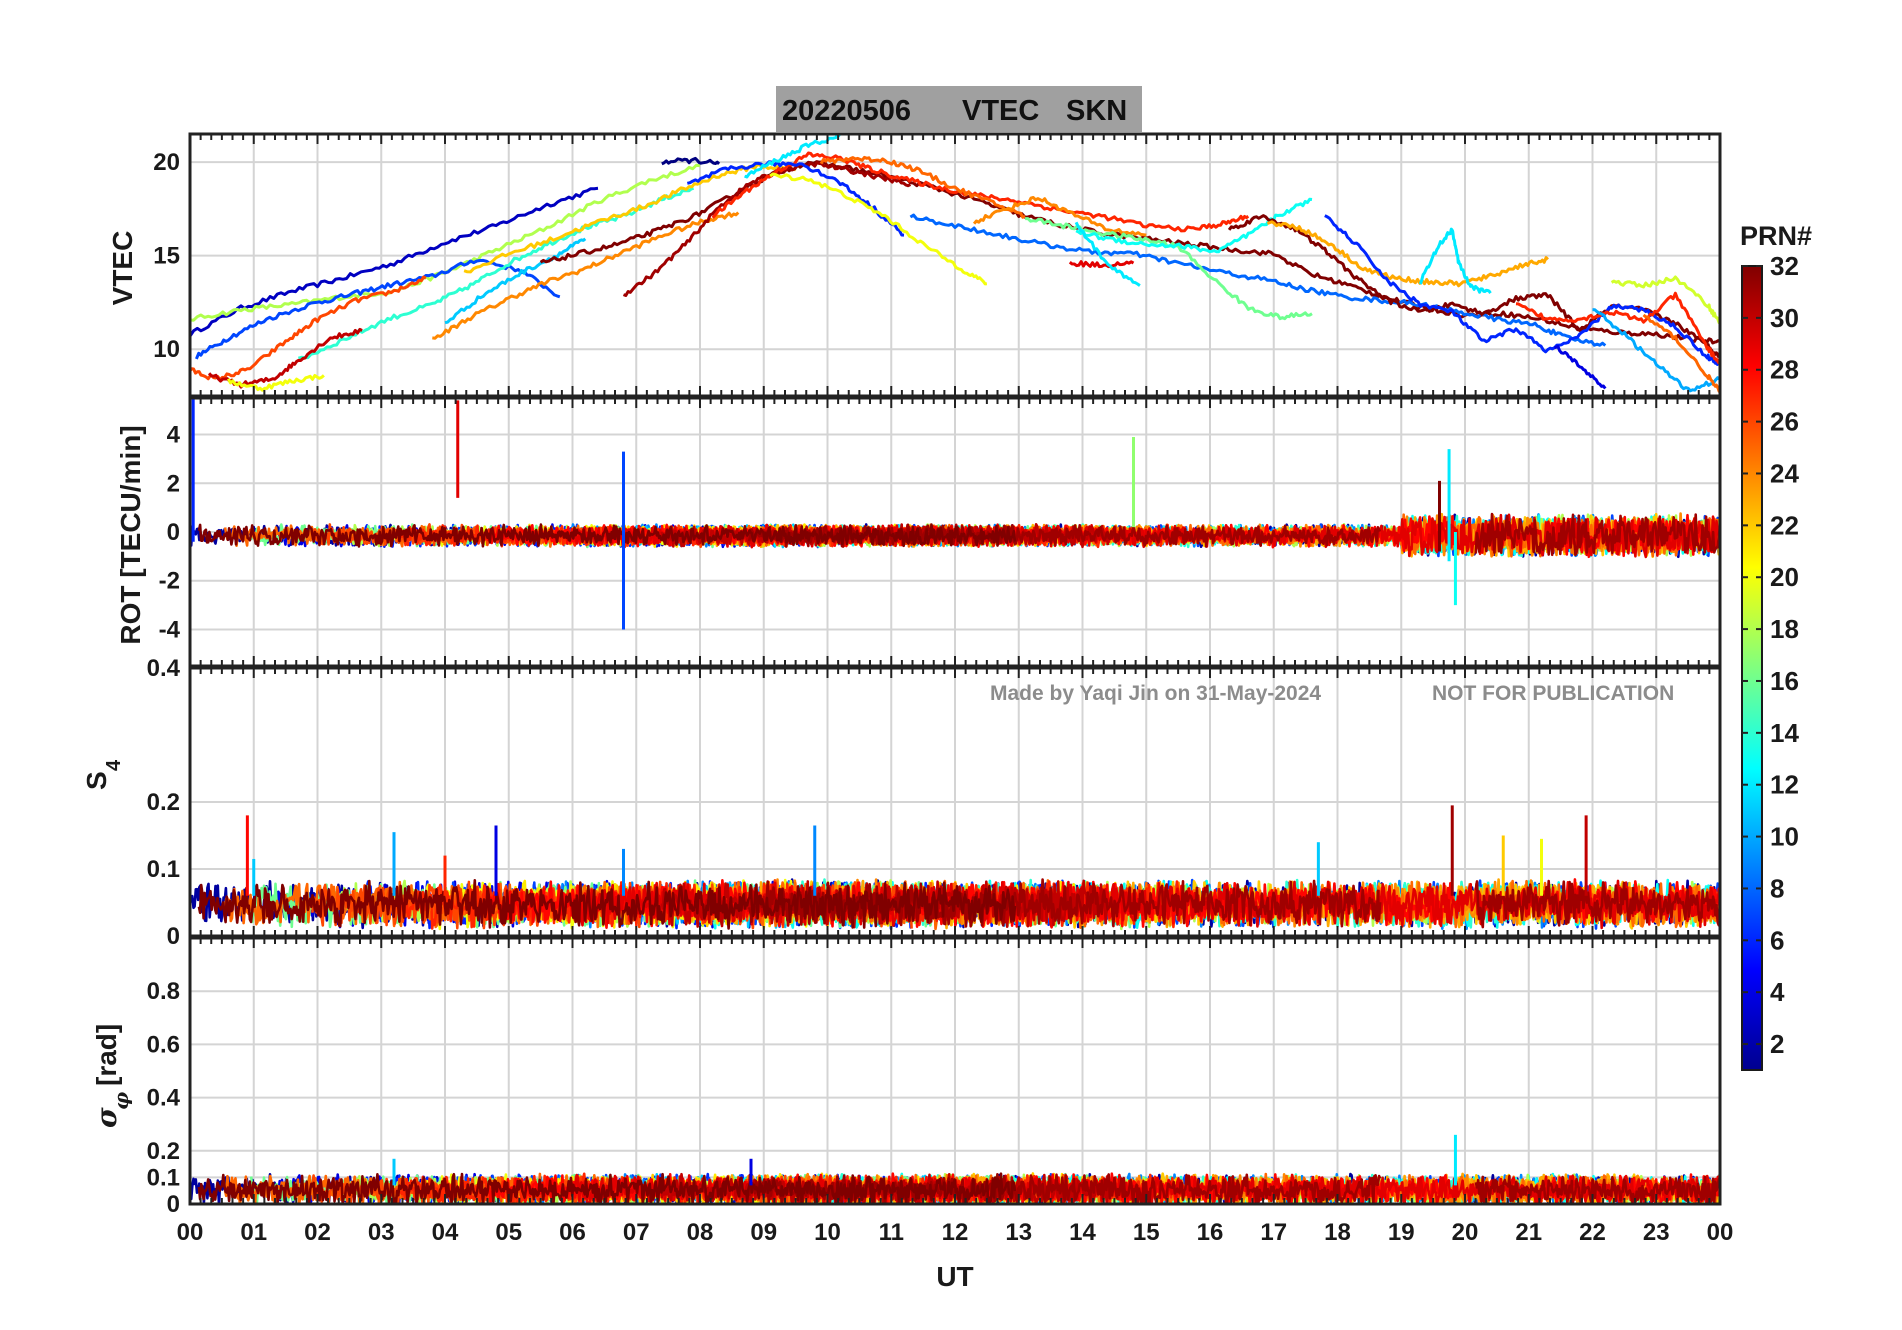 This screenshot has height=1330, width=1902. Describe the element at coordinates (1656, 1232) in the screenshot. I see `x-tick-label: 23` at that location.